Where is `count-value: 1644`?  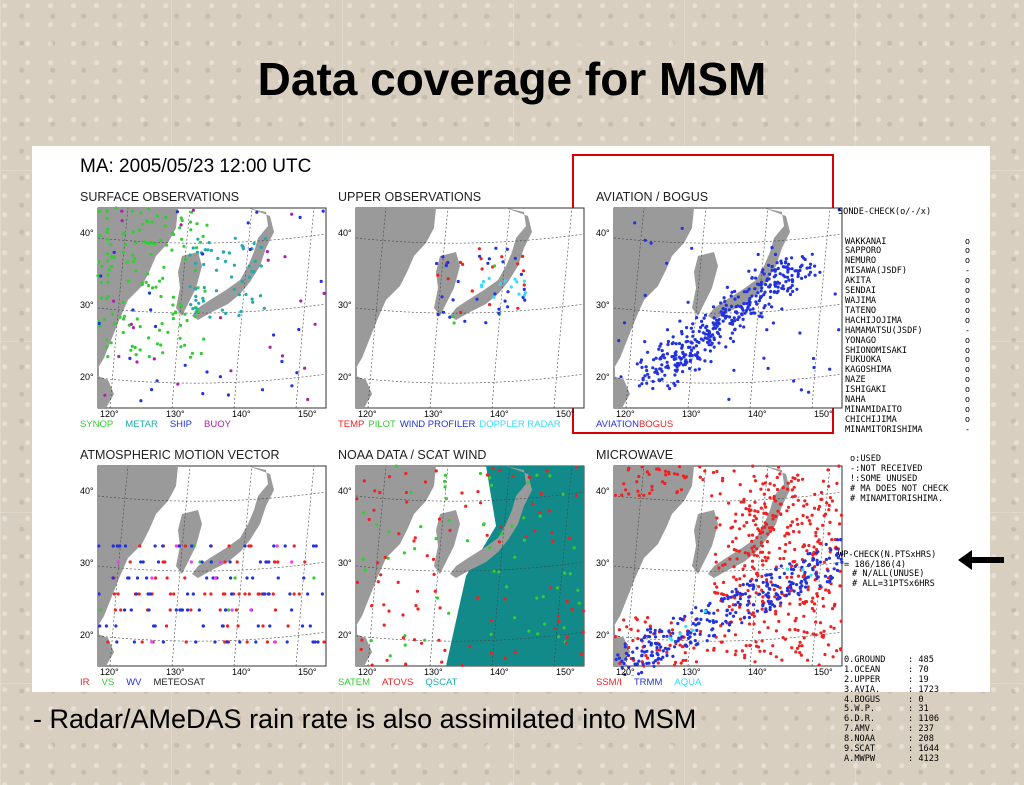
count-value: 1644 is located at coordinates (929, 749).